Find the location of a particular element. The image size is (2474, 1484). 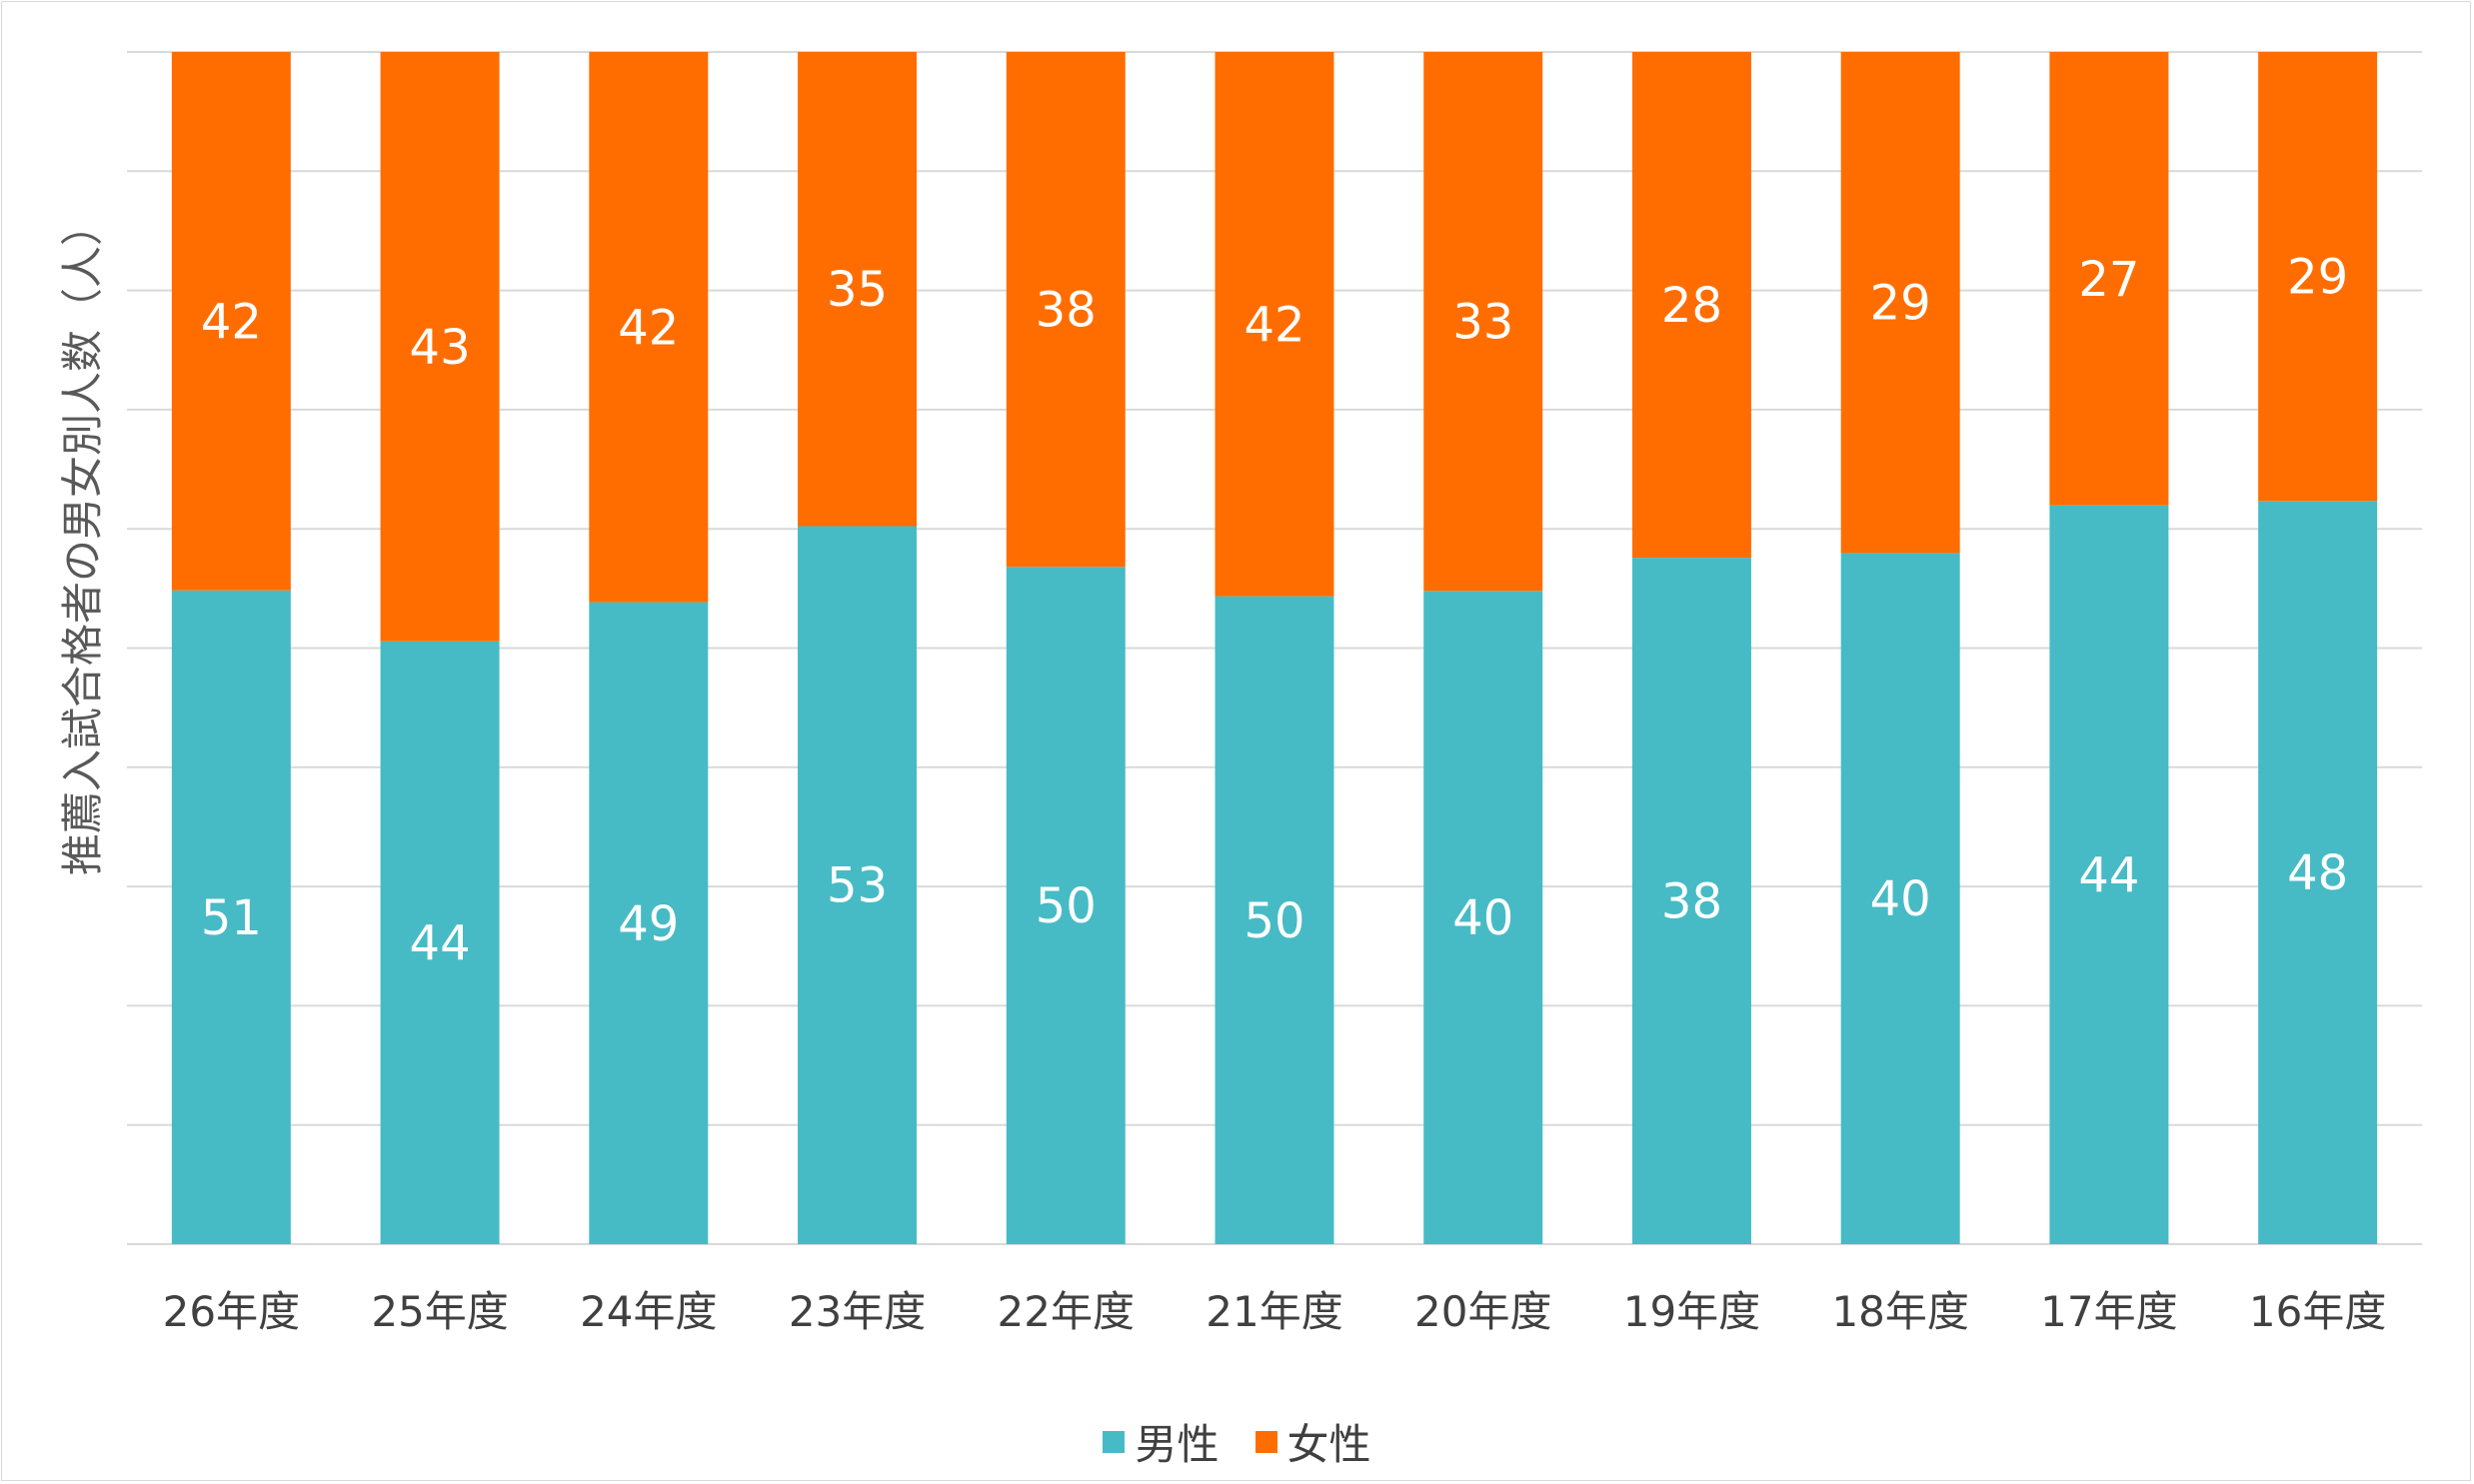

x-tick-label: 21年度 is located at coordinates (1274, 1311).